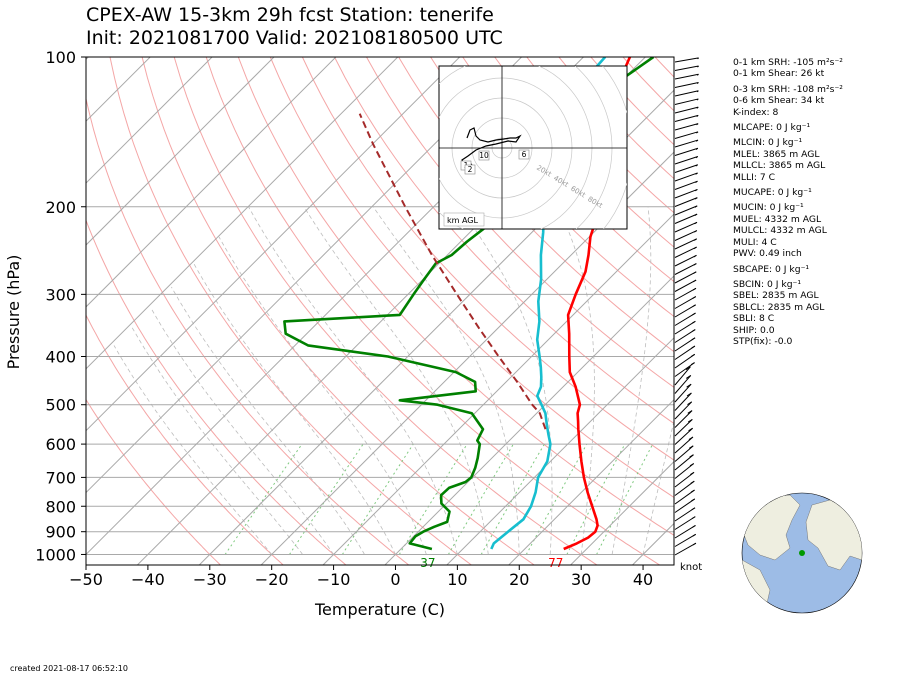 The width and height of the screenshot is (906, 675). Describe the element at coordinates (771, 269) in the screenshot. I see `param-line: SBCAPE: 0 J kg⁻¹` at that location.